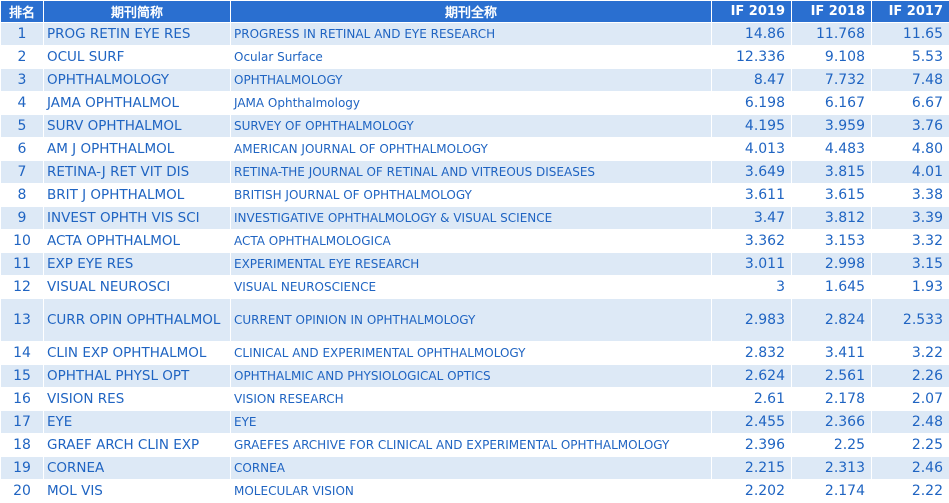 This screenshot has width=949, height=503. Describe the element at coordinates (832, 172) in the screenshot. I see `cell-if-2018: 3.815` at that location.